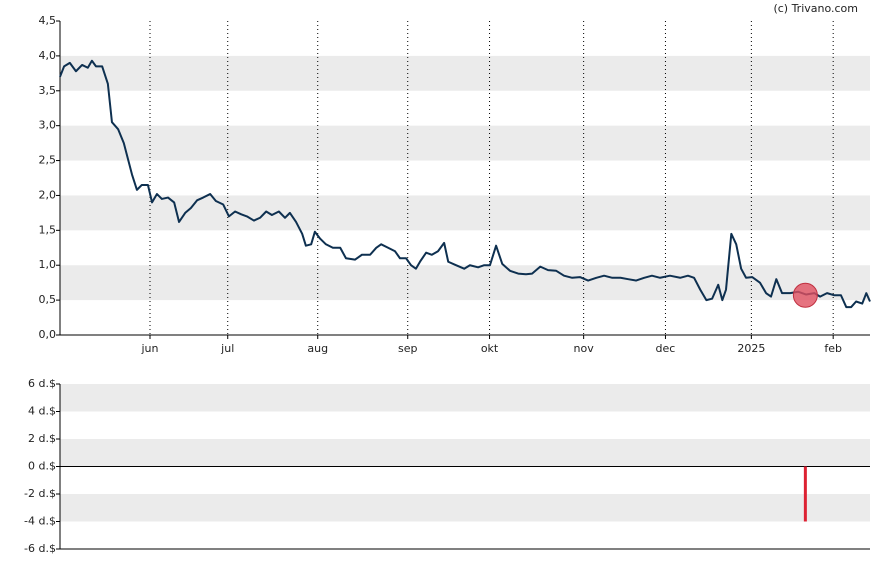 This screenshot has width=888, height=565. Describe the element at coordinates (751, 348) in the screenshot. I see `x-tick-label: 2025` at that location.